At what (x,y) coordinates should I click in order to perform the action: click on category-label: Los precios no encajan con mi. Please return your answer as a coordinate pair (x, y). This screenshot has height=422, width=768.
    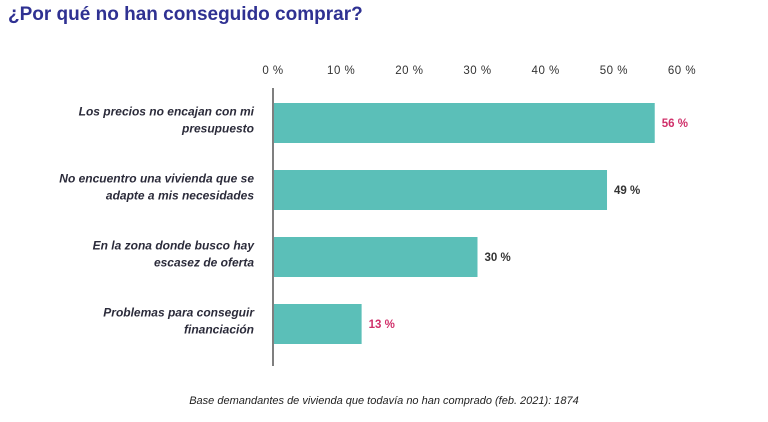
    Looking at the image, I should click on (167, 112).